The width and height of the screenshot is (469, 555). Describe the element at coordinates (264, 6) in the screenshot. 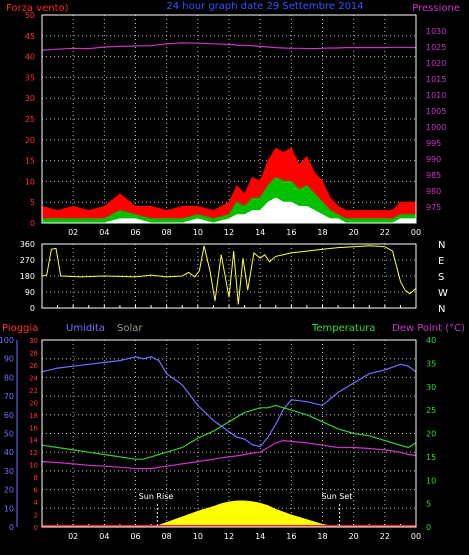

I see `graph-title: 24 hour graph date 29 Settembre 2014` at that location.